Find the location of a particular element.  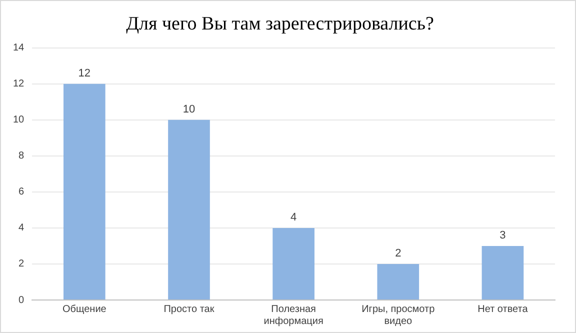

y-tick-label: 14 is located at coordinates (19, 48).